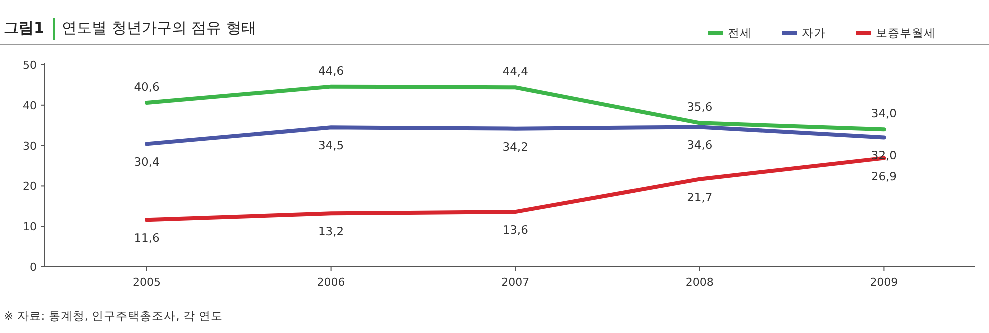  What do you see at coordinates (515, 230) in the screenshot?
I see `data-label: 13,6` at bounding box center [515, 230].